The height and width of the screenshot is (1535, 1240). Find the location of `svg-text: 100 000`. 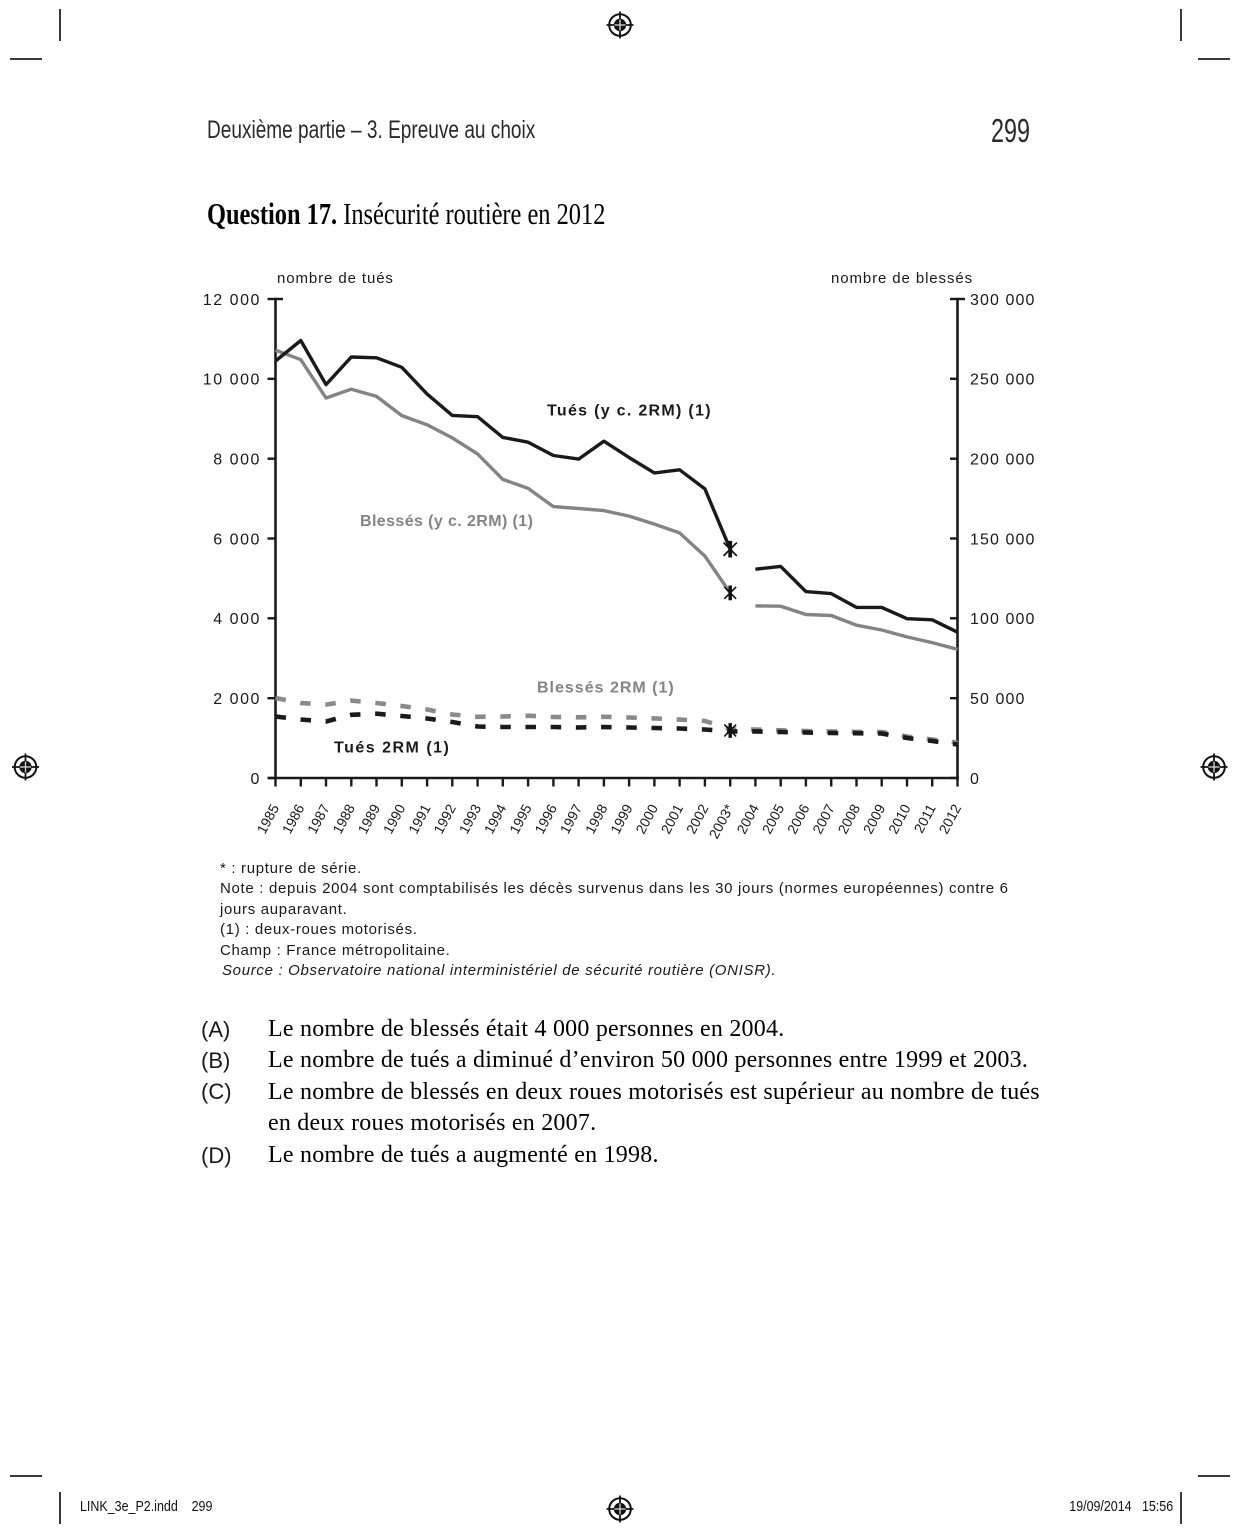

svg-text: 100 000 is located at coordinates (1003, 619).